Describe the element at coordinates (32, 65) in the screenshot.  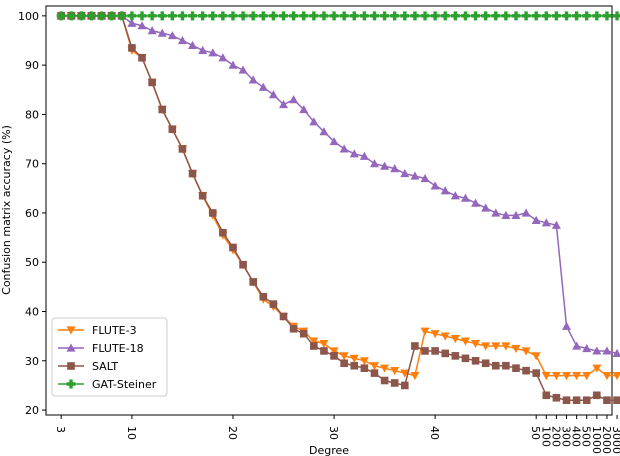
I see `y-tick-label: 90` at that location.